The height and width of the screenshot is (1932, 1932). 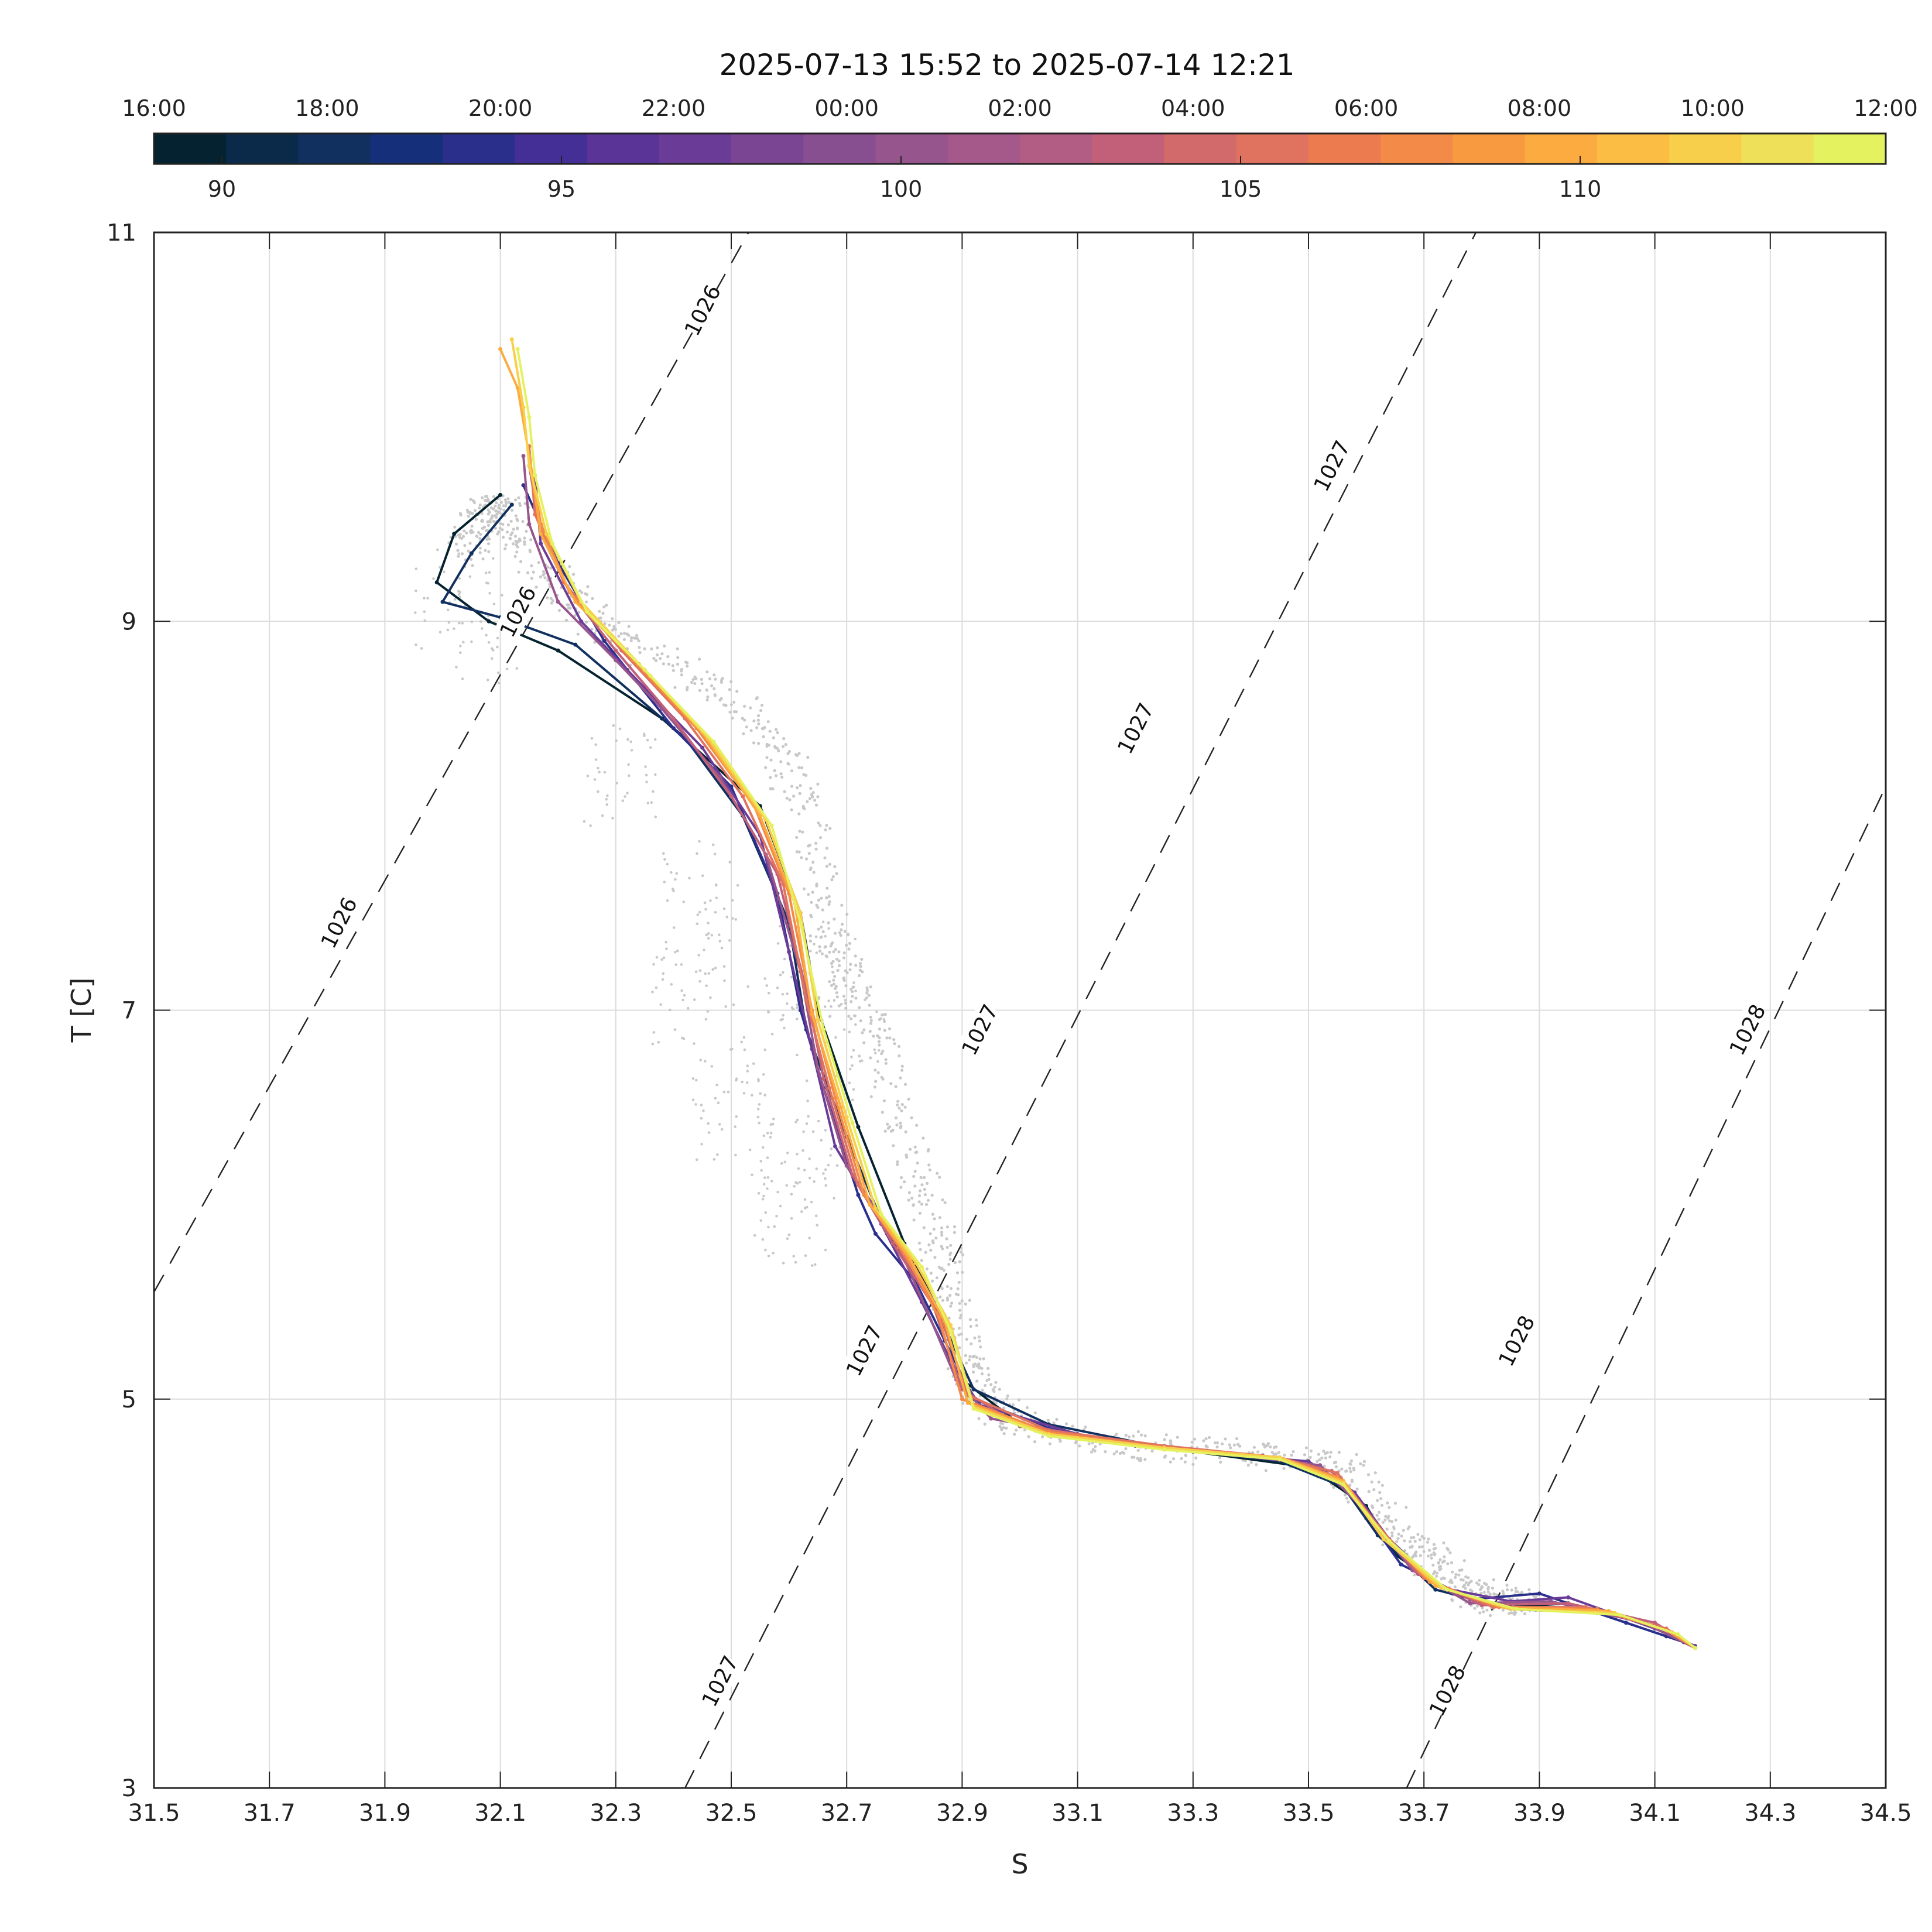 What do you see at coordinates (864, 1351) in the screenshot?
I see `isopycnal-label-background` at bounding box center [864, 1351].